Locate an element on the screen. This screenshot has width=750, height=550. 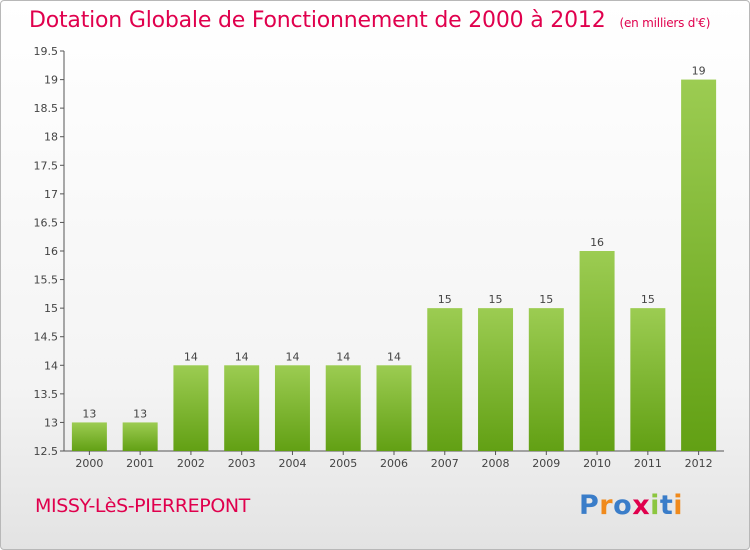
value-label-2002: 14 is located at coordinates (191, 356).